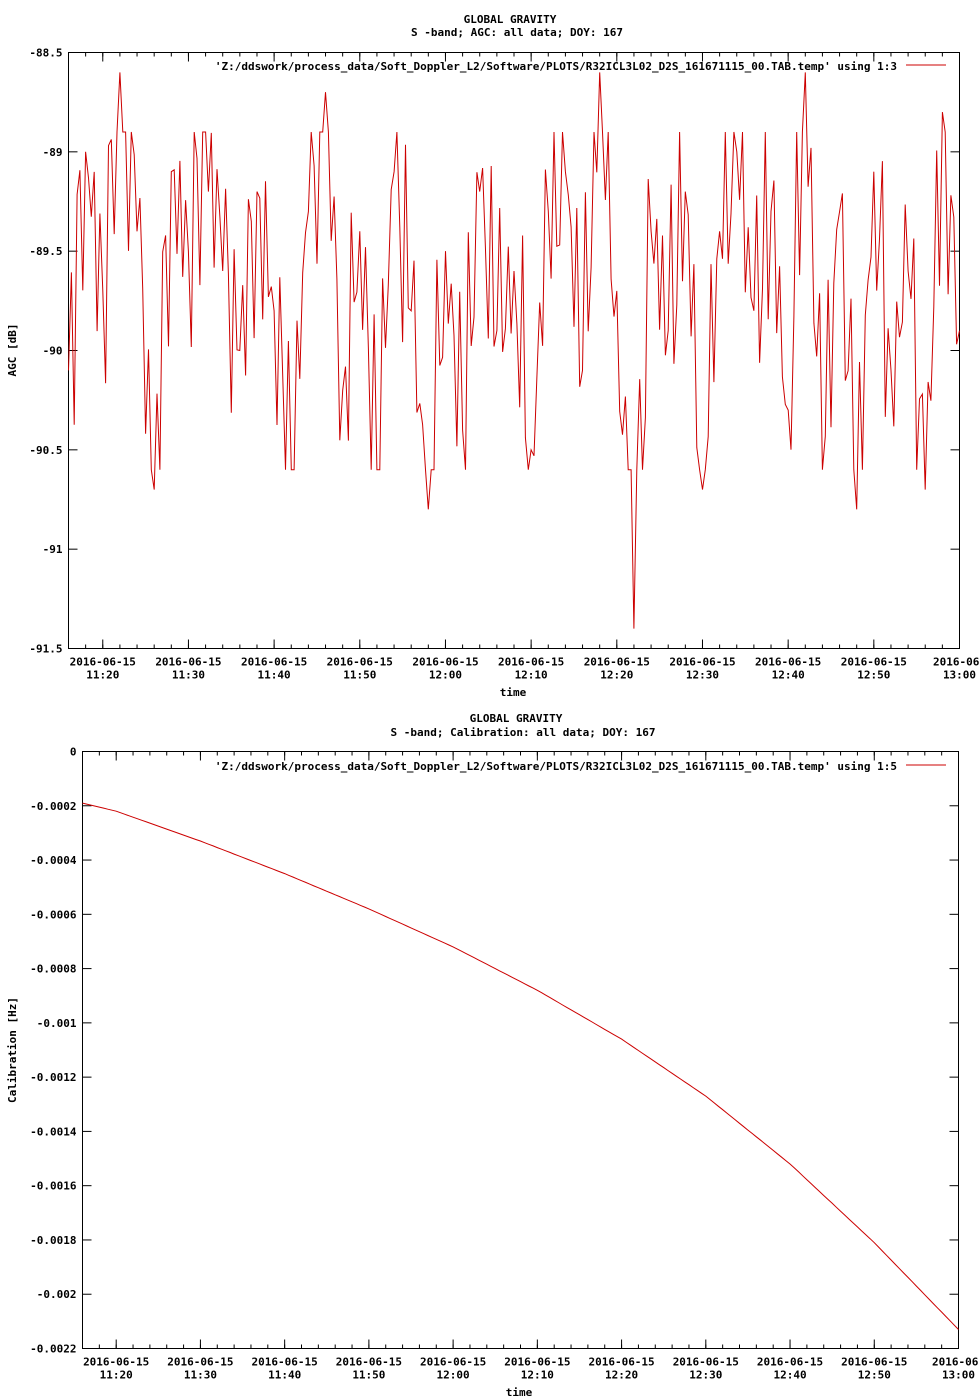 This screenshot has width=980, height=1400. Describe the element at coordinates (53, 1186) in the screenshot. I see `y-tick-label: -0.0016` at that location.